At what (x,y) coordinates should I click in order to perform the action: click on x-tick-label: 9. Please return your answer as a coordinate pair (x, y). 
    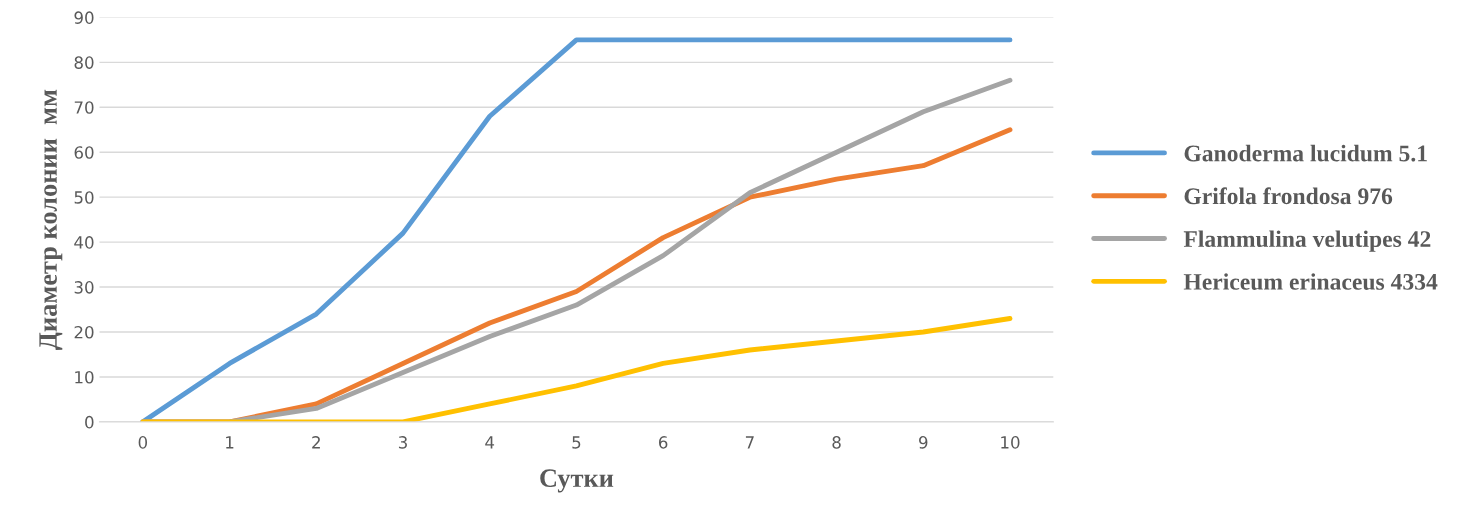
    Looking at the image, I should click on (923, 442).